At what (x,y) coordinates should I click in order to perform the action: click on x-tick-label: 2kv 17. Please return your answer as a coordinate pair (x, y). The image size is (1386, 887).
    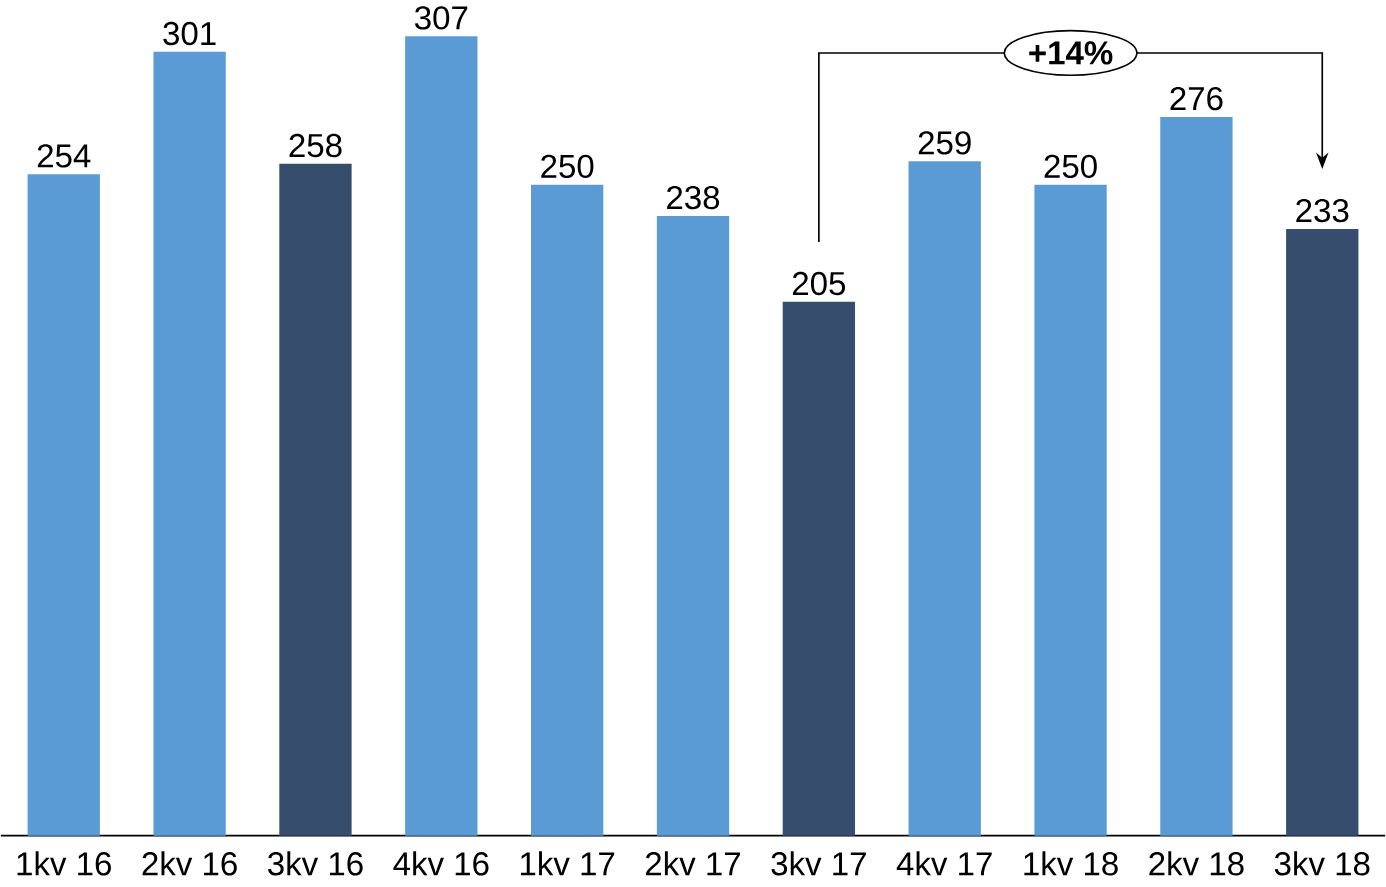
    Looking at the image, I should click on (693, 863).